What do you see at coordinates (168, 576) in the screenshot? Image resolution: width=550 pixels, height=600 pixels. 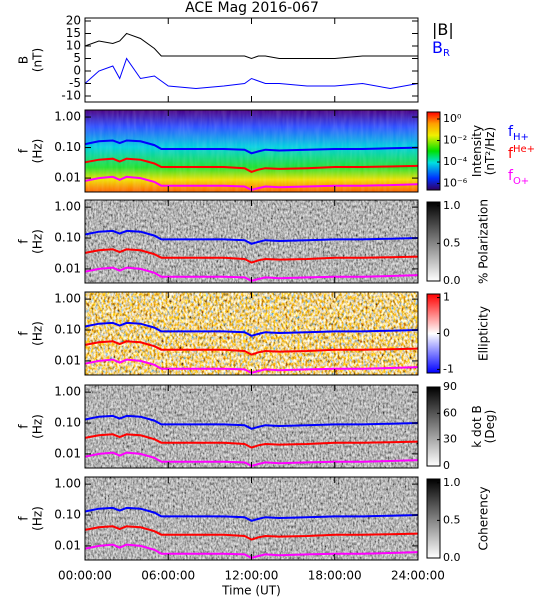 I see `x-tick-label: 06:00:00` at bounding box center [168, 576].